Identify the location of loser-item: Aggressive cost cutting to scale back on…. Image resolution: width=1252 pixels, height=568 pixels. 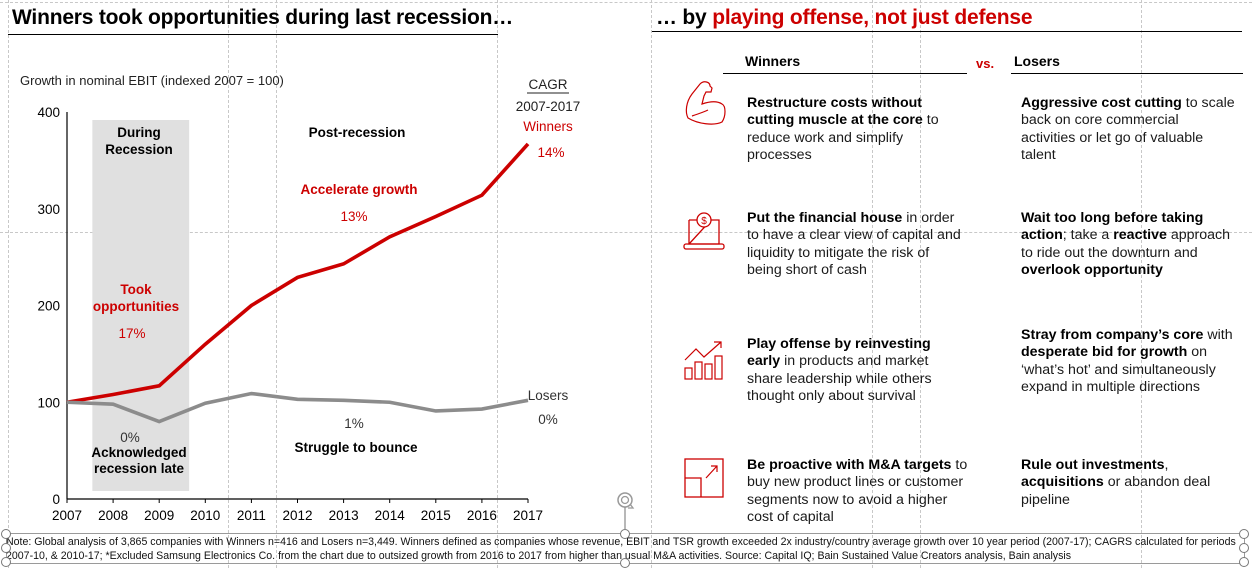
(1128, 129).